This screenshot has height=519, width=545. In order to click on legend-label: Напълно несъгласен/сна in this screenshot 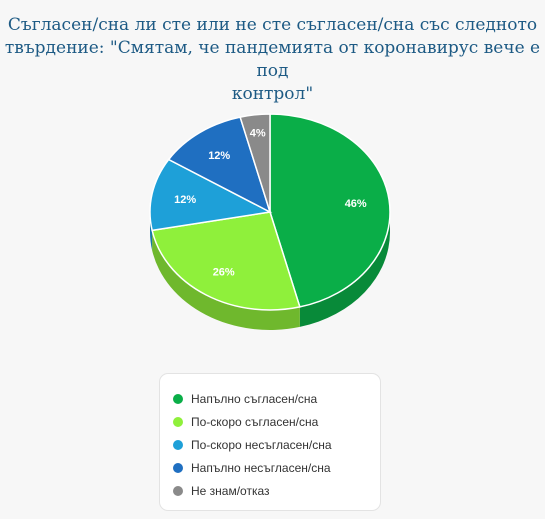, I will do `click(261, 467)`.